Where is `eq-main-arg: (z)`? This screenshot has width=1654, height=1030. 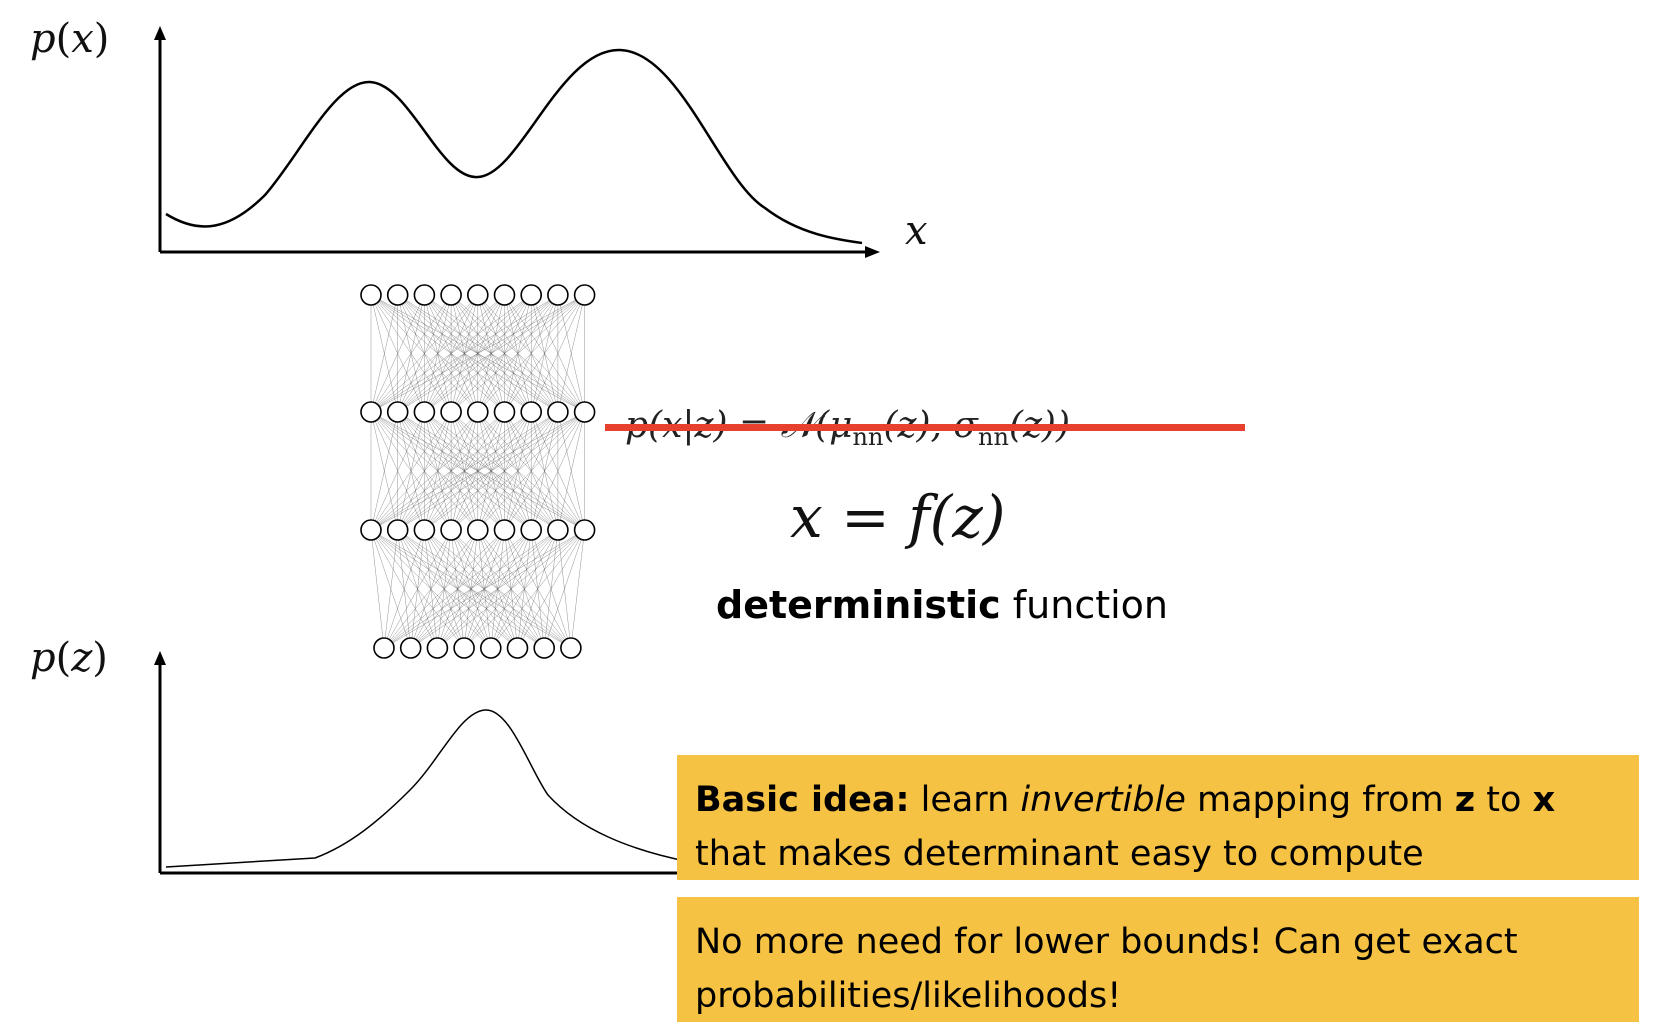
eq-main-arg: (z) is located at coordinates (967, 517).